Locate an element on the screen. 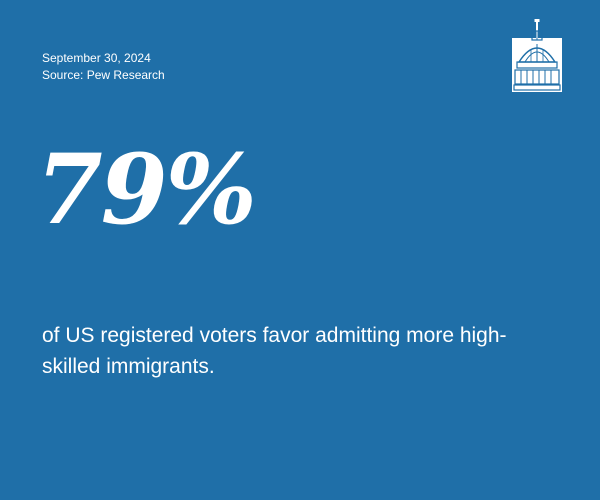  source-label: Source: Pew Research is located at coordinates (103, 75).